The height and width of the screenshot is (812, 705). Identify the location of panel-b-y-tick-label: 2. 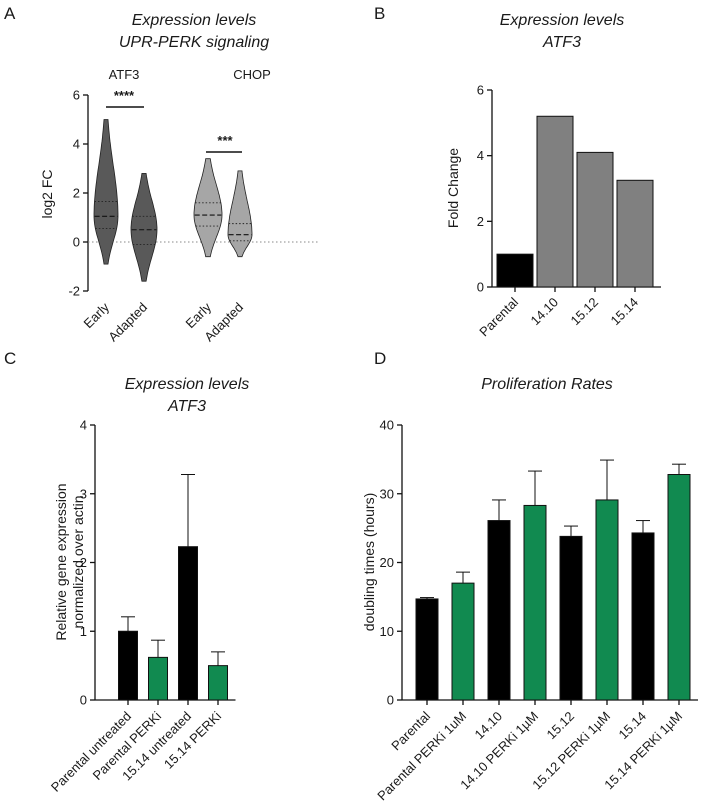
(480, 221).